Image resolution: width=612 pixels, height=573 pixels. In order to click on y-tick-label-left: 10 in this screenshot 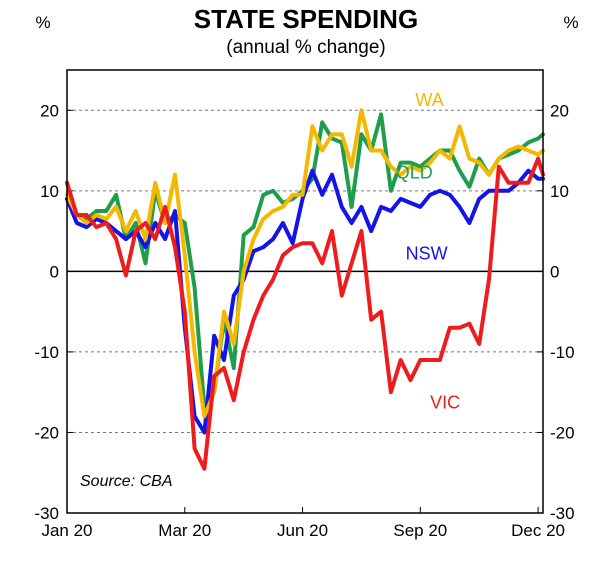, I will do `click(49, 191)`.